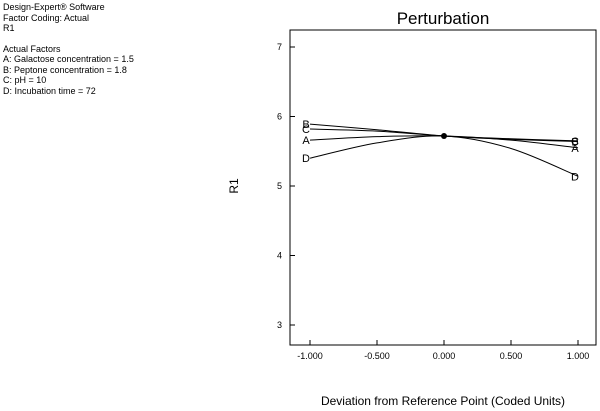 This screenshot has height=411, width=600. What do you see at coordinates (65, 69) in the screenshot?
I see `factor-b: B: Peptone concentration = 1.8` at bounding box center [65, 69].